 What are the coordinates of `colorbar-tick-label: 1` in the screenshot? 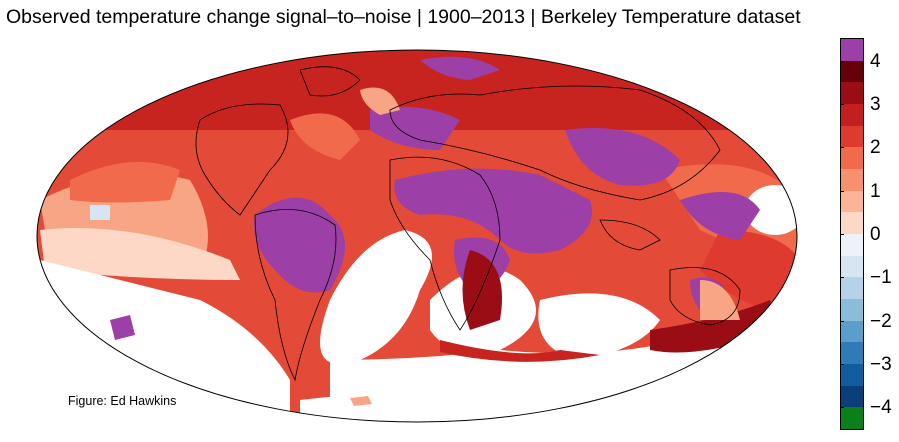 It's located at (875, 191).